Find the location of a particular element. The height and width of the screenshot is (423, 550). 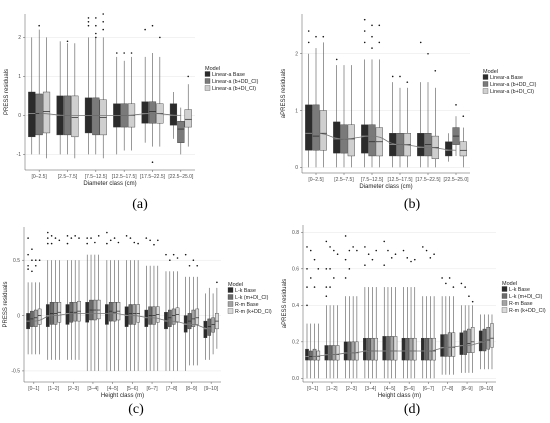

y-tick-label: 1 is located at coordinates (296, 111).